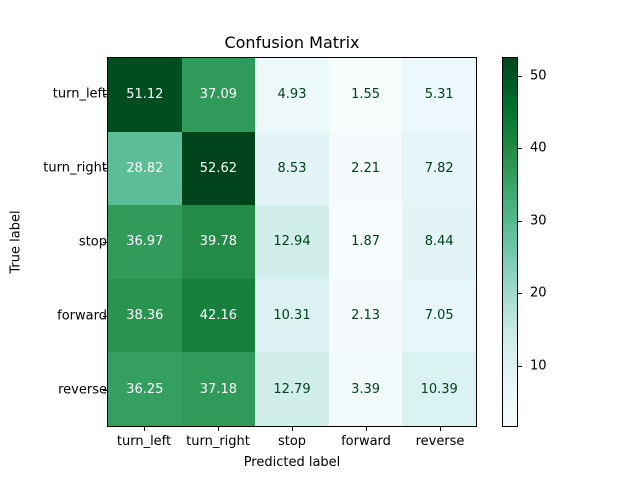 This screenshot has width=640, height=480. What do you see at coordinates (439, 389) in the screenshot?
I see `matrix-cell: 10.39` at bounding box center [439, 389].